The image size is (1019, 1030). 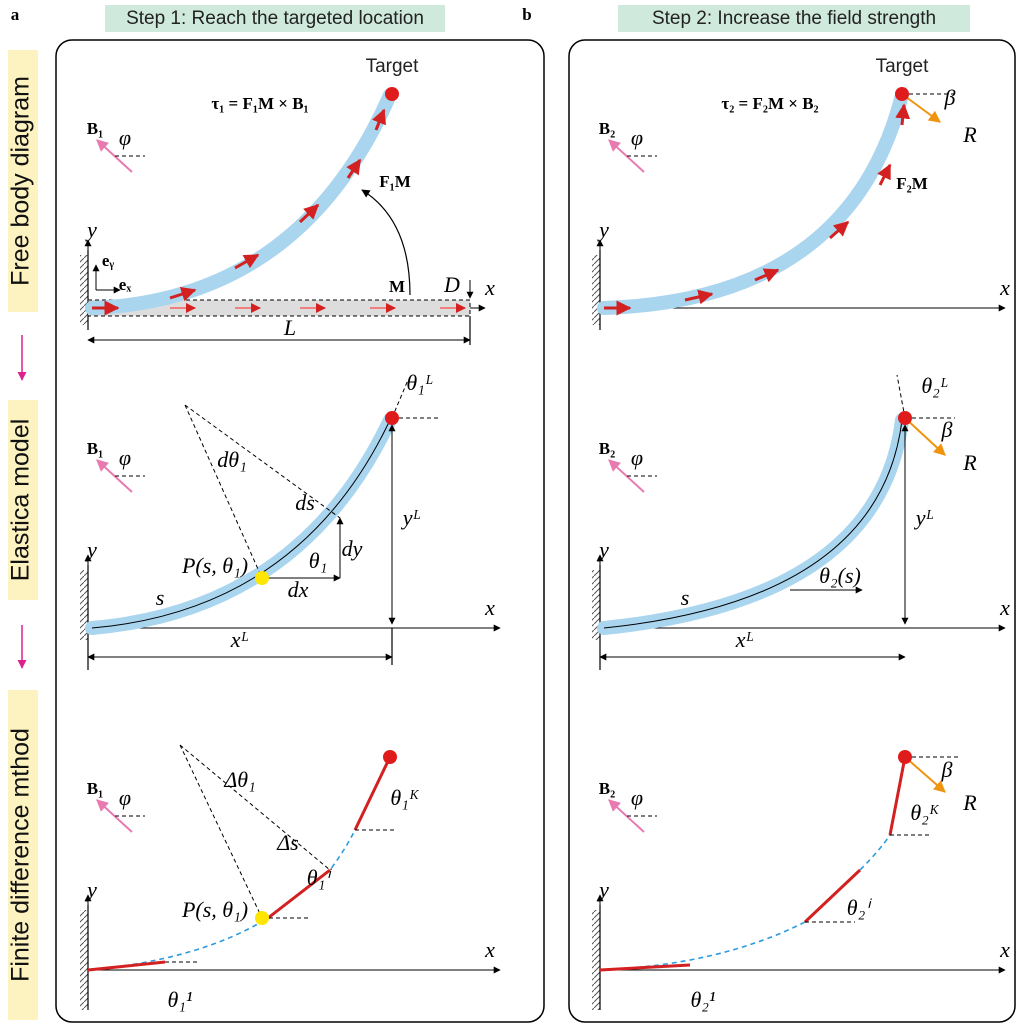 What do you see at coordinates (275, 18) in the screenshot?
I see `step: Step 1: Reach the targeted location` at bounding box center [275, 18].